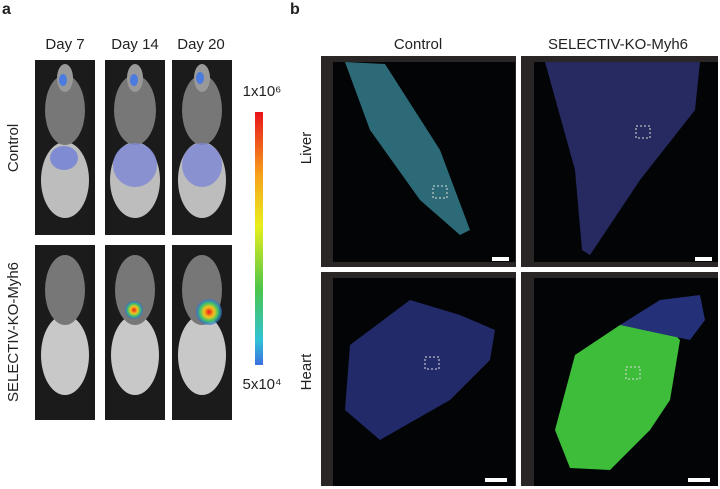  Describe the element at coordinates (262, 91) in the screenshot. I see `colorbar-max-label: 1x10⁶` at that location.